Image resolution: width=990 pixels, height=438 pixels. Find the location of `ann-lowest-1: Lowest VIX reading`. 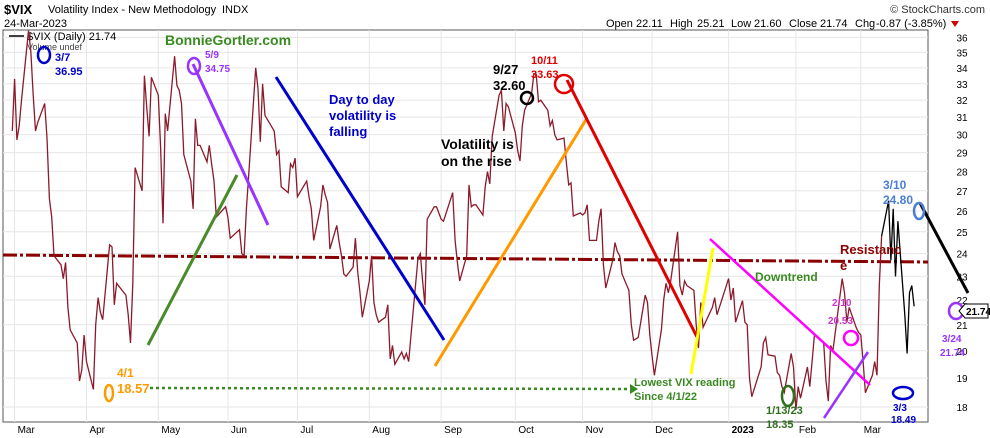

ann-lowest-1: Lowest VIX reading is located at coordinates (684, 383).